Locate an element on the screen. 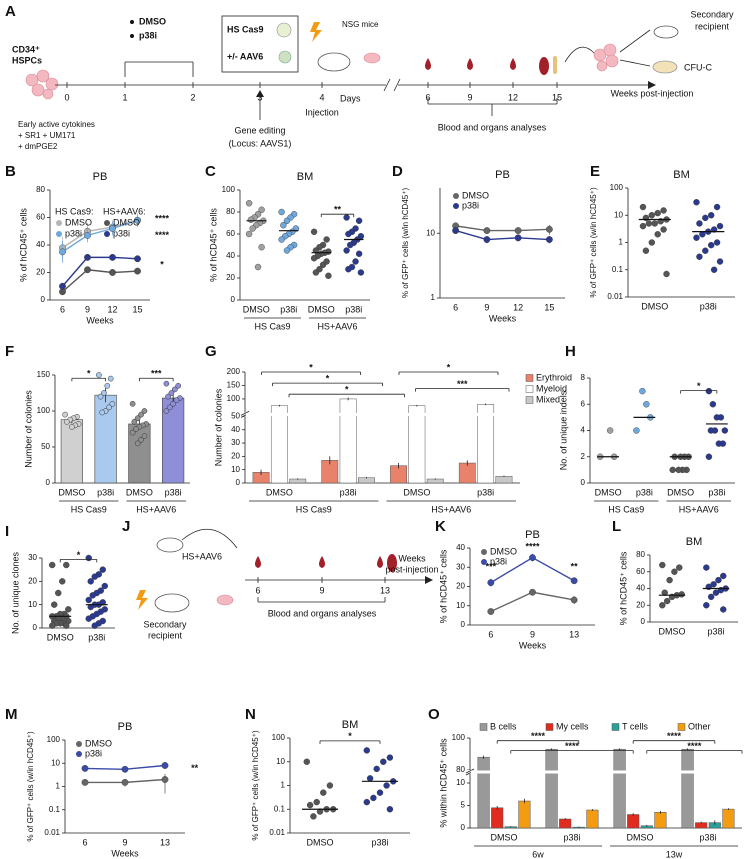 Image resolution: width=750 pixels, height=859 pixels. icon is located at coordinates (284, 30).